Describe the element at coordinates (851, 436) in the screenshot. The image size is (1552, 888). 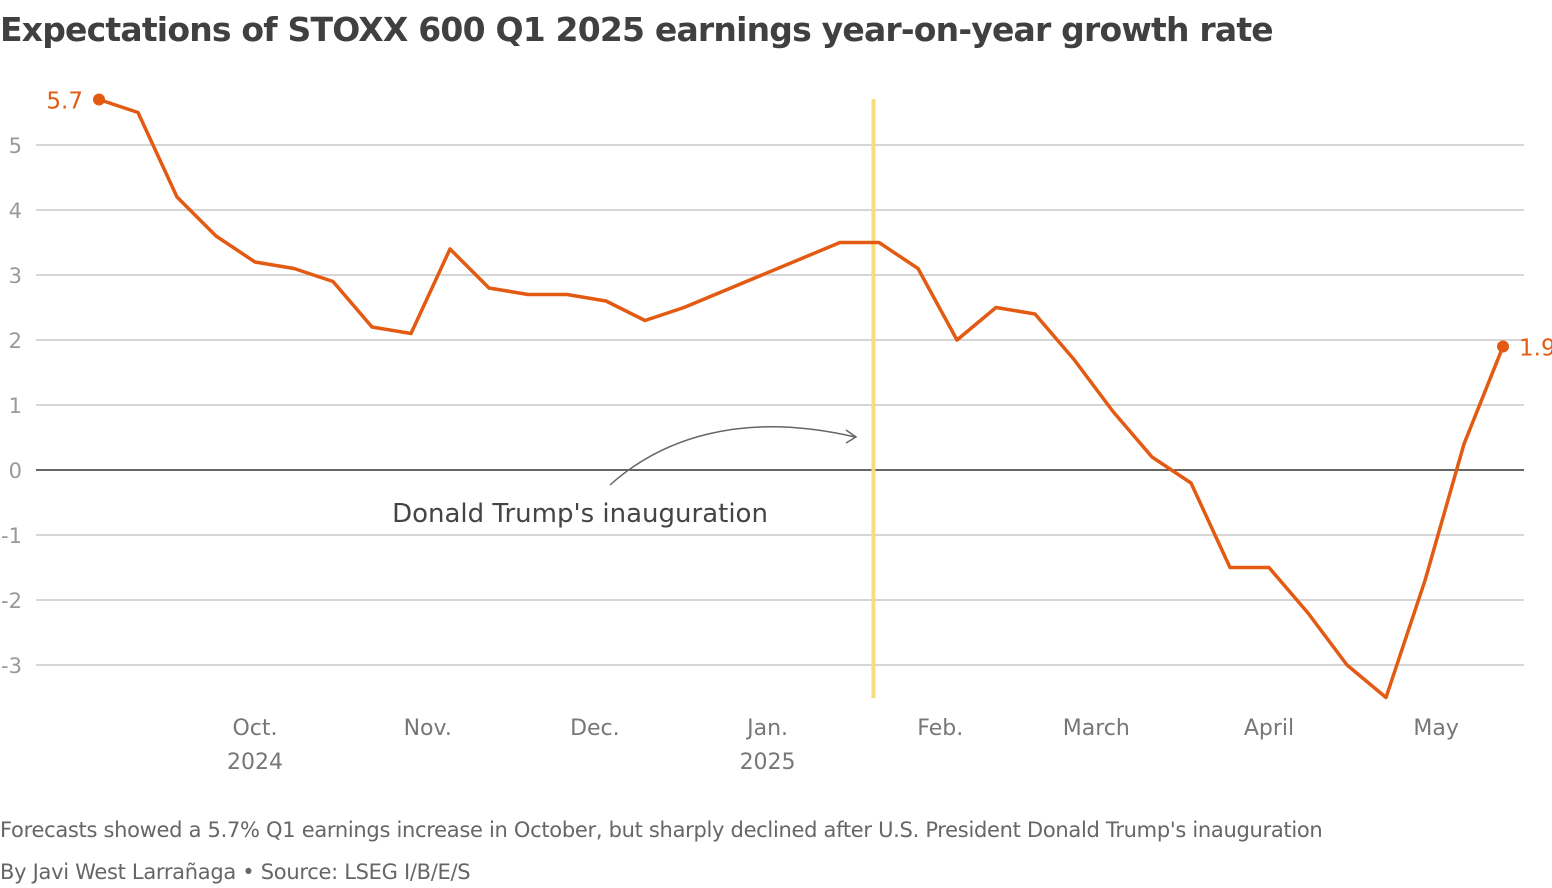
I see `arrow-head-icon` at that location.